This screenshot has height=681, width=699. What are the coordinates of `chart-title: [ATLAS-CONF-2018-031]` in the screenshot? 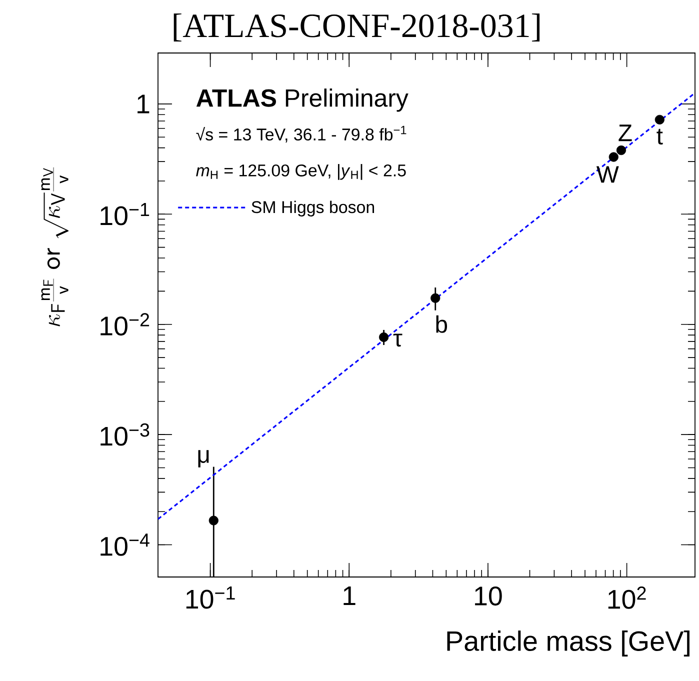 It's located at (357, 27).